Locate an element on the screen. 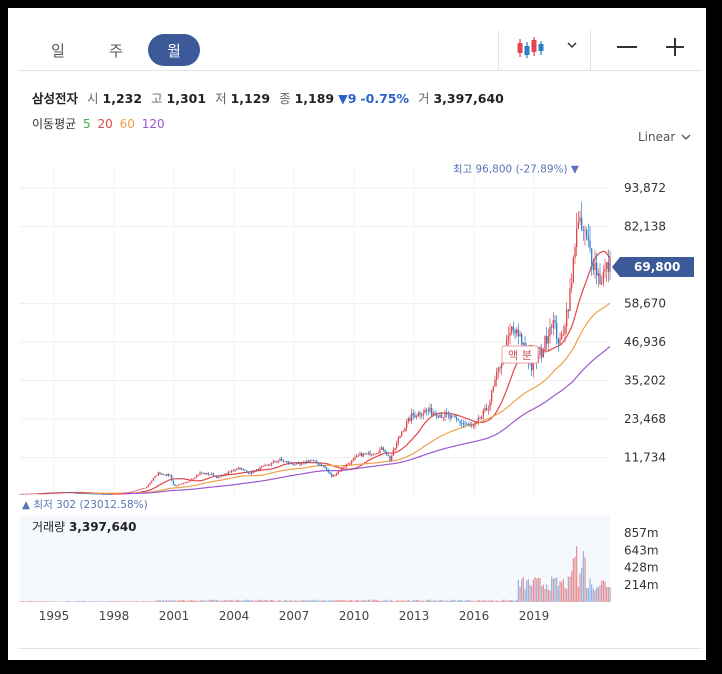 The height and width of the screenshot is (674, 722). tab-daily: 일 is located at coordinates (58, 50).